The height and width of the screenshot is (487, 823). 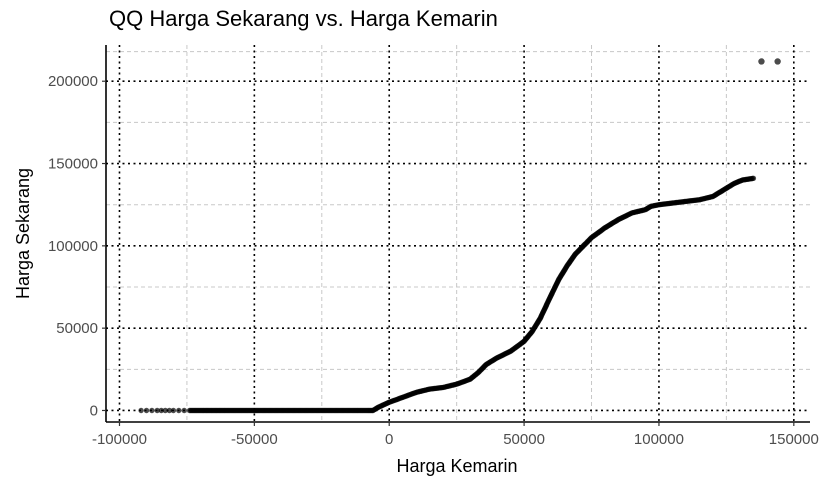 What do you see at coordinates (524, 439) in the screenshot?
I see `x-tick-label: 50000` at bounding box center [524, 439].